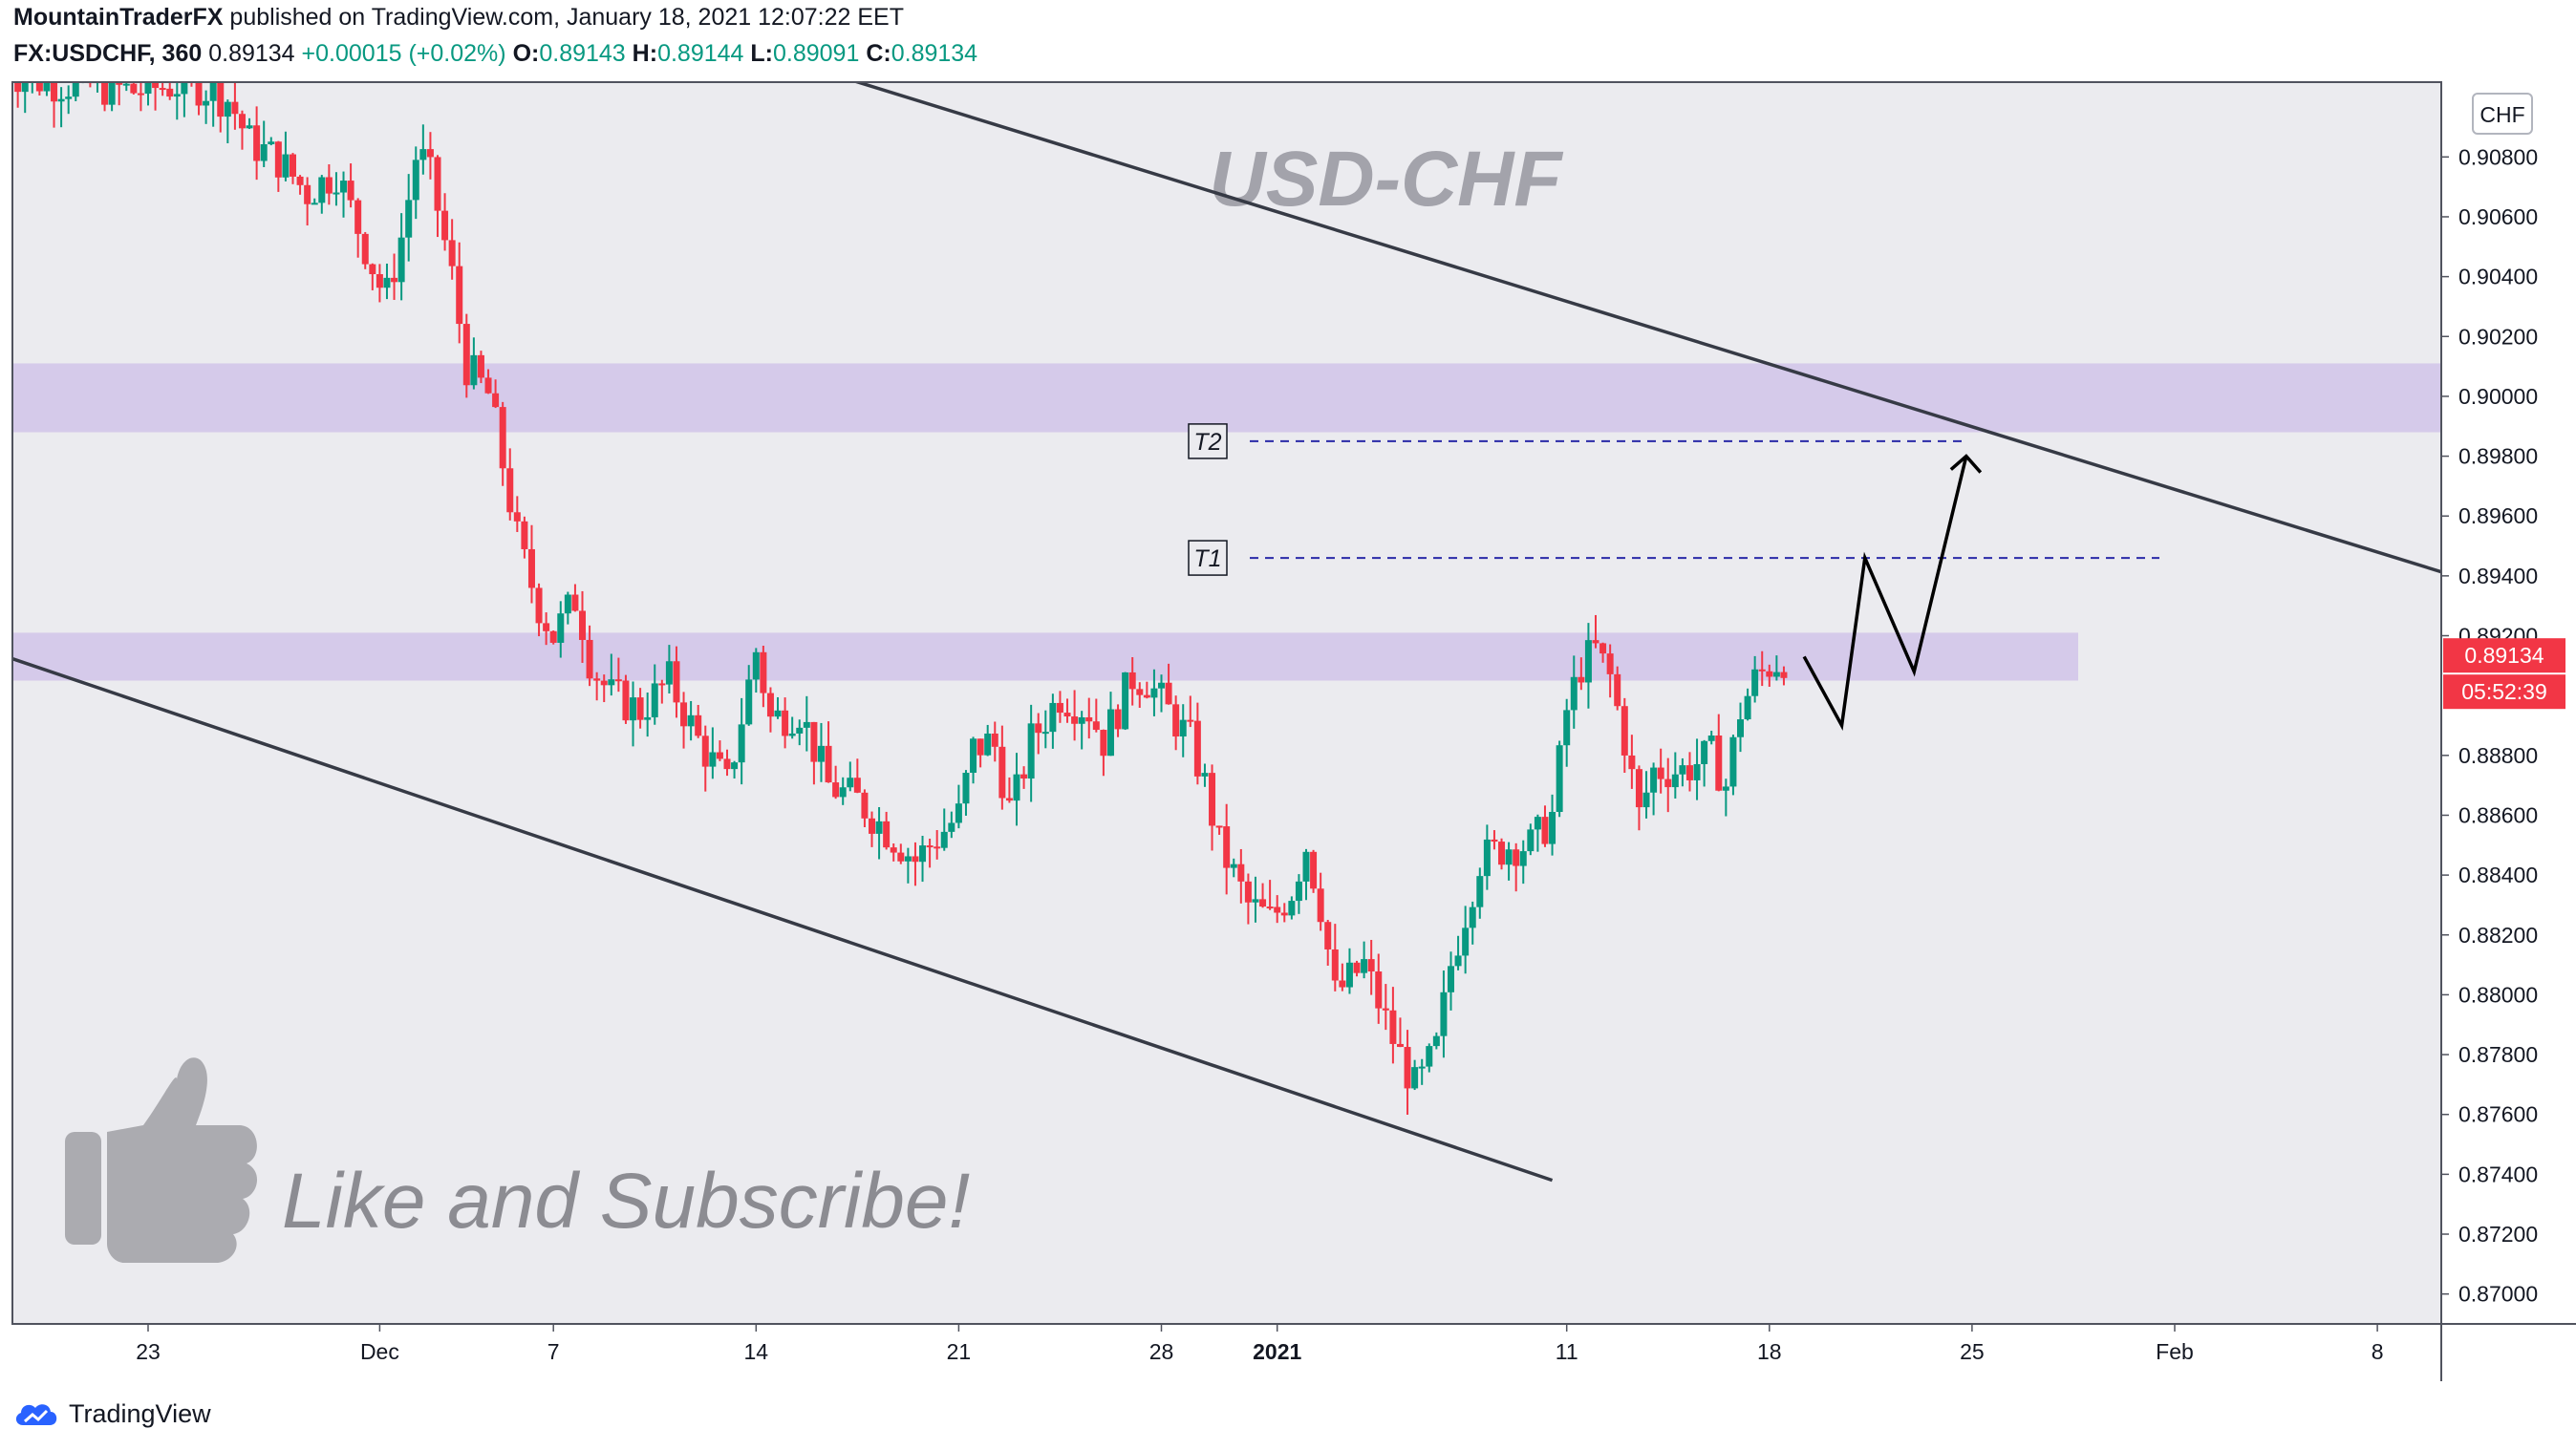  I want to click on time-axis: 23 Dec 7 14 21 28 2021 11 18 25 Feb 8, so click(1259, 1344).